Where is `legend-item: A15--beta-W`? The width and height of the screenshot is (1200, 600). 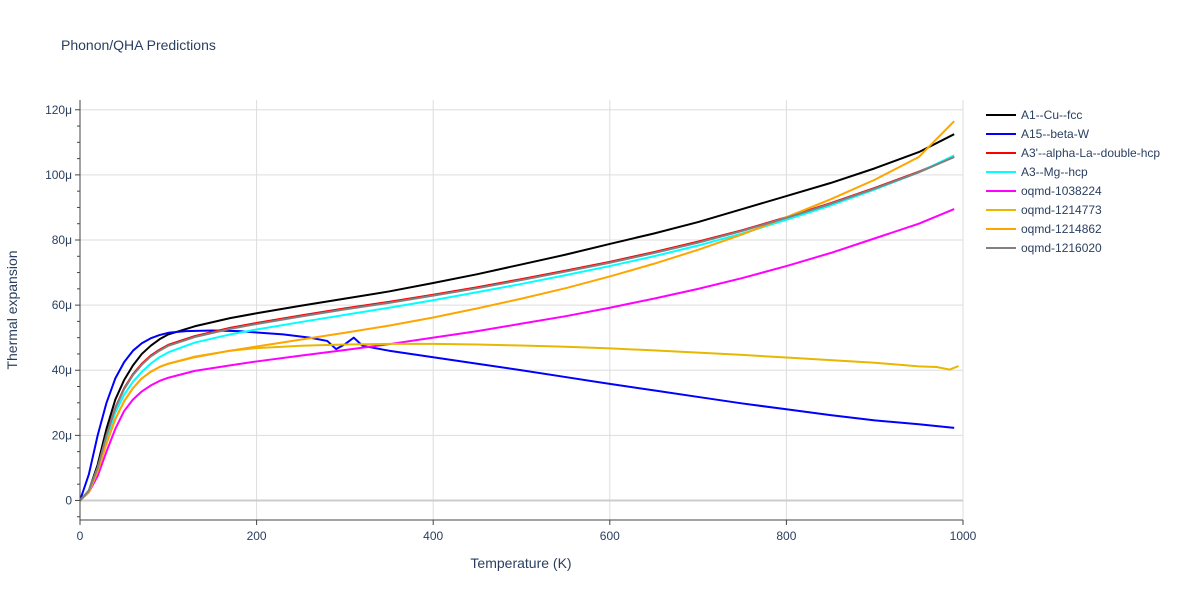
legend-item: A15--beta-W is located at coordinates (1038, 134).